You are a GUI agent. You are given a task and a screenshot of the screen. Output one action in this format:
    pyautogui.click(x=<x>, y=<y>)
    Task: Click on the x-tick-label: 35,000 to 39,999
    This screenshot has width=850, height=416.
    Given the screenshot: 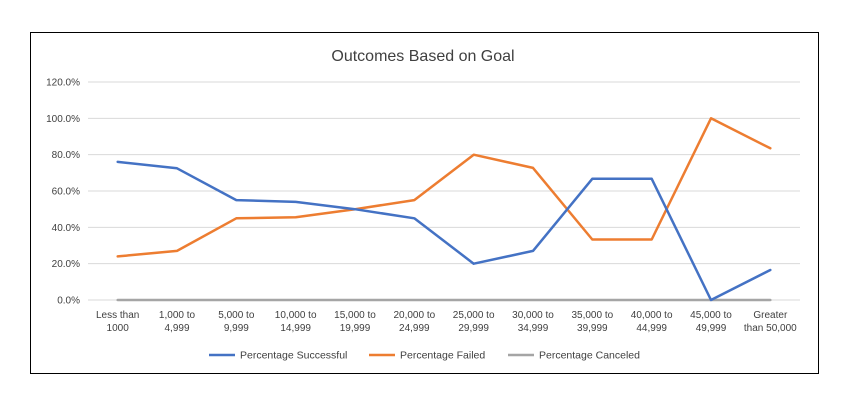 What is the action you would take?
    pyautogui.click(x=592, y=322)
    